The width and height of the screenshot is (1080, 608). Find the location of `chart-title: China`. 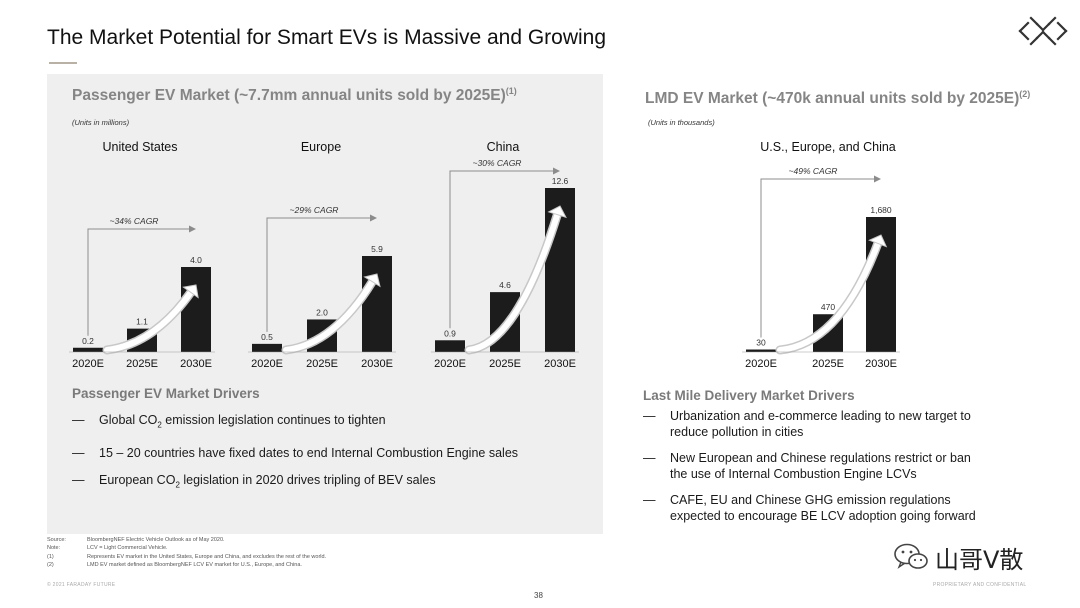

chart-title: China is located at coordinates (503, 147).